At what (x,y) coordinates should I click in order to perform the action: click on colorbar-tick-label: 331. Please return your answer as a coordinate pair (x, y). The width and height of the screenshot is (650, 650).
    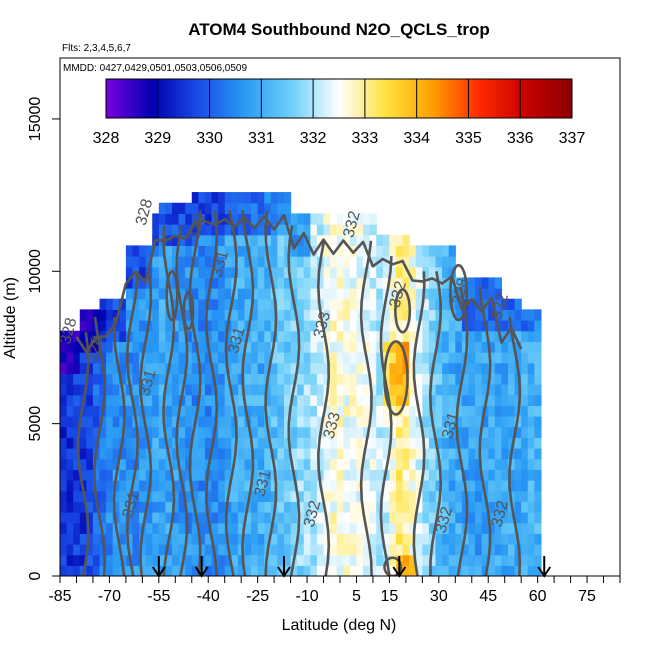
    Looking at the image, I should click on (261, 138).